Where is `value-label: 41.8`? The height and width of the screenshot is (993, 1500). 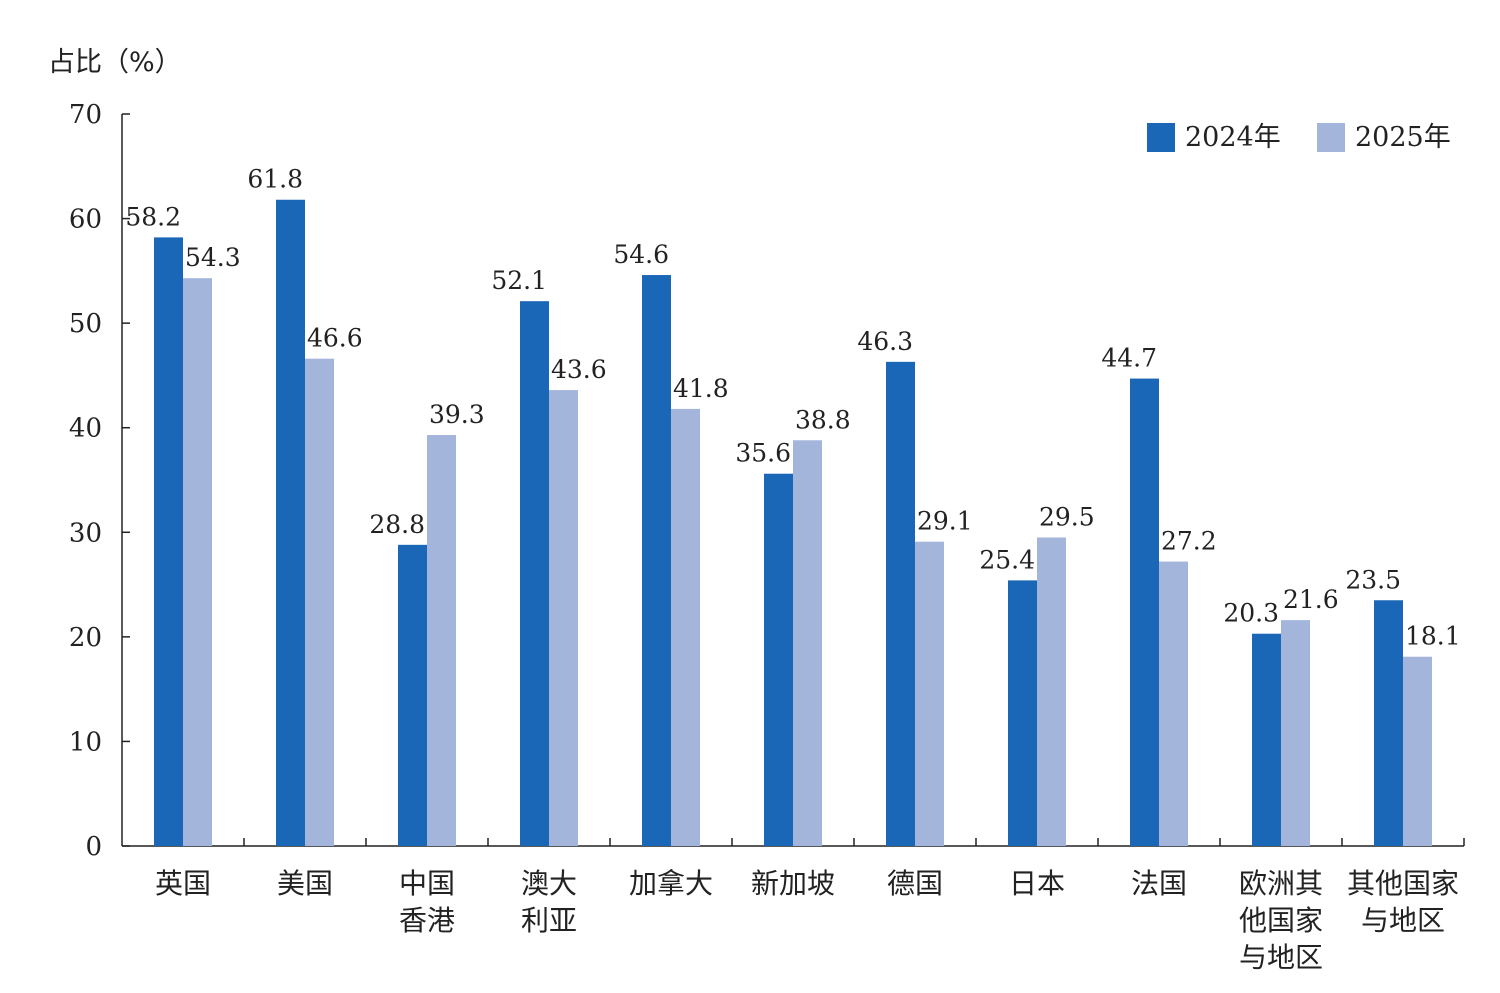 value-label: 41.8 is located at coordinates (701, 388).